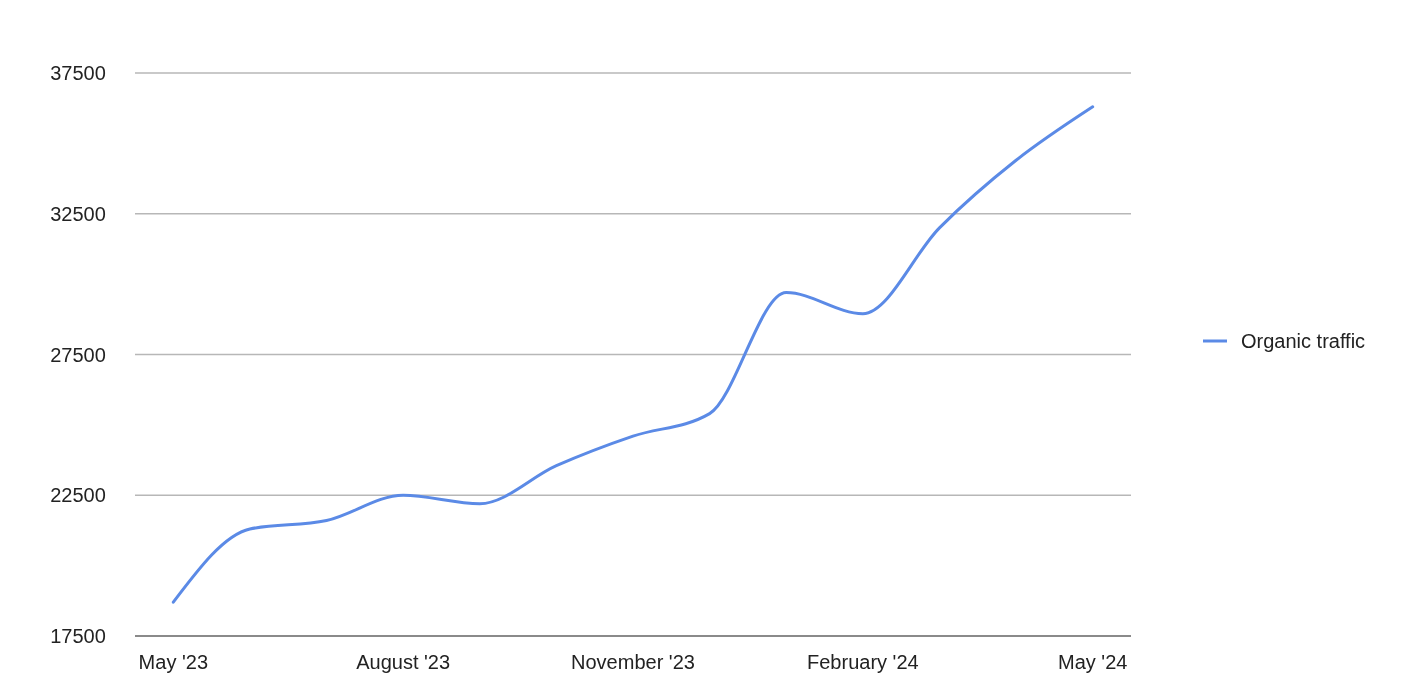  I want to click on y-tick-label: 37500, so click(78, 73).